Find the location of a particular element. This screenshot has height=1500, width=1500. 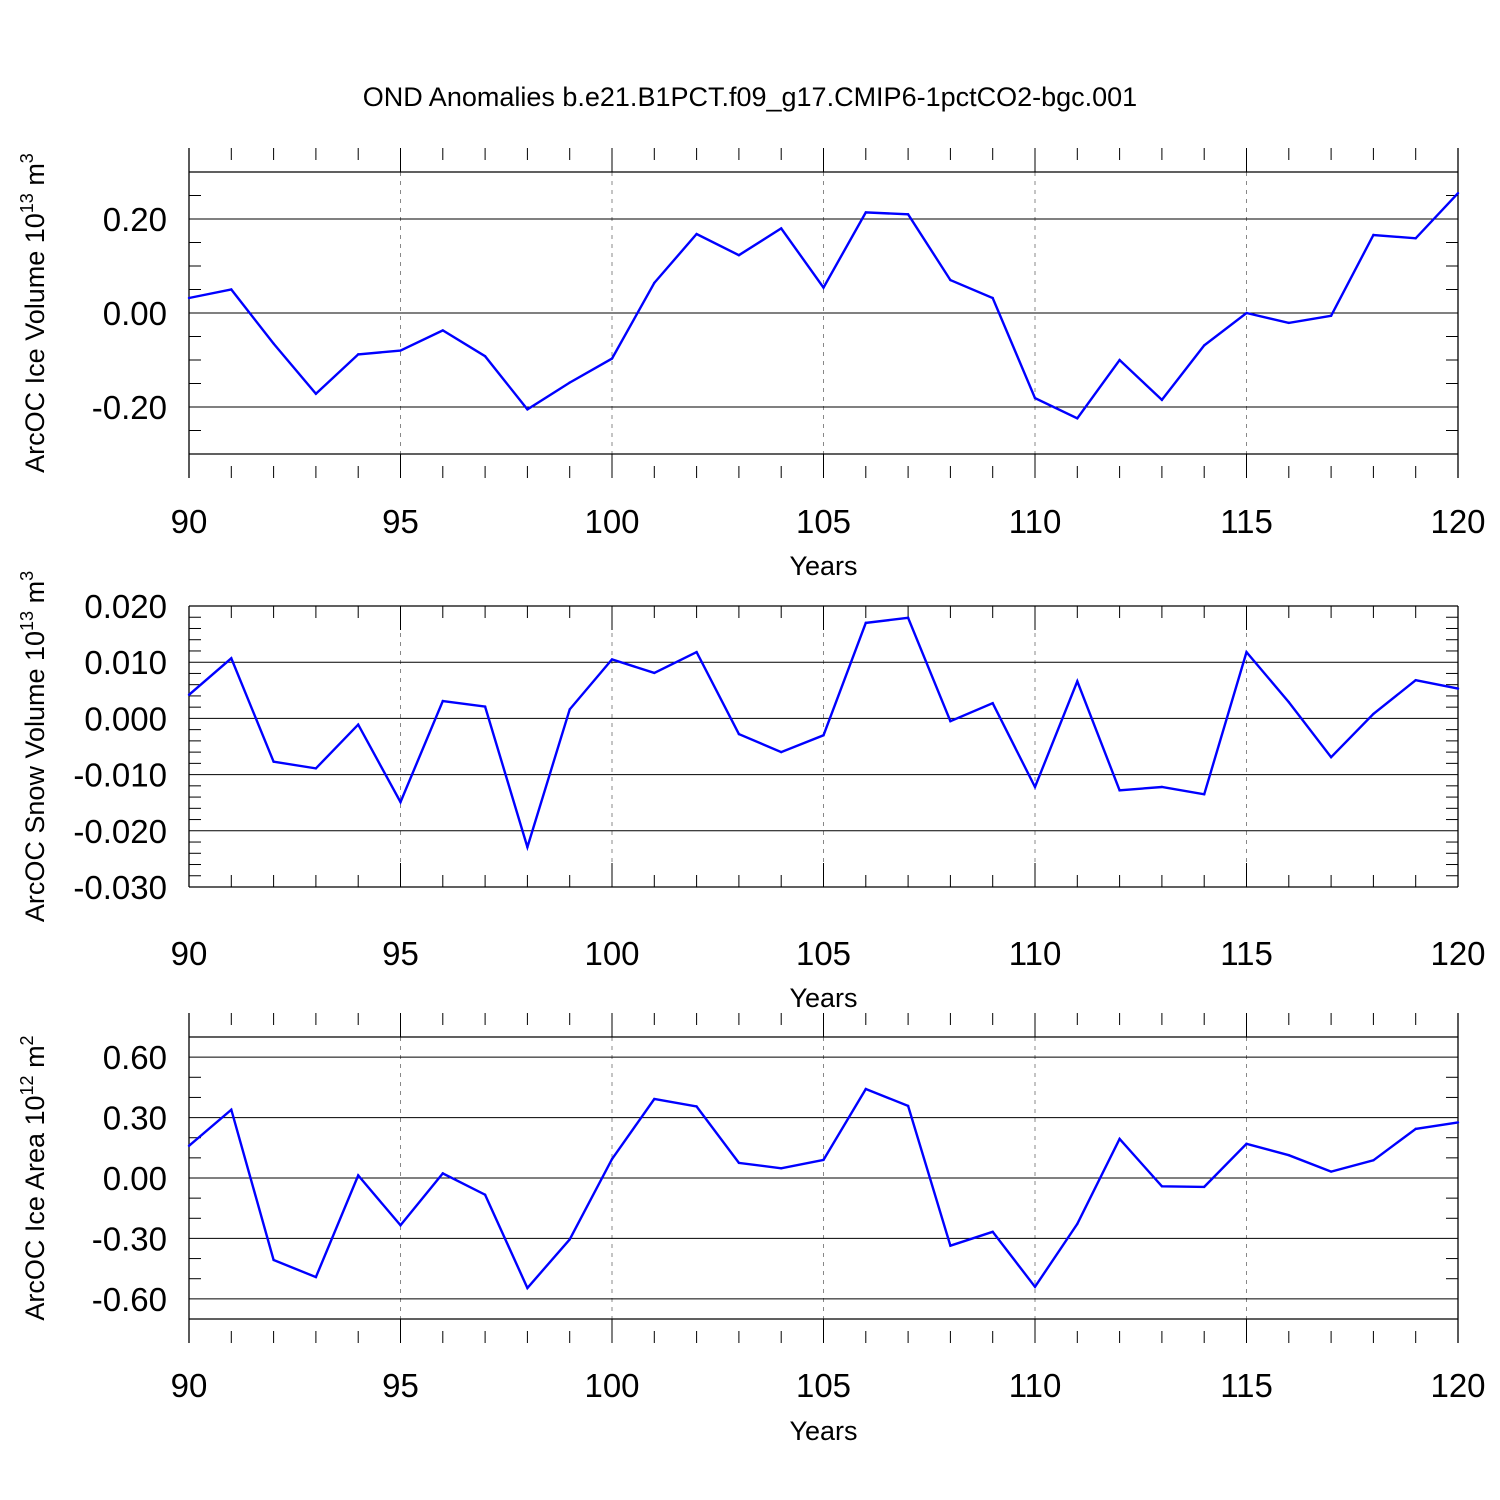

y-axis-title-text: ArcOC Snow Volume 10 is located at coordinates (35, 776).